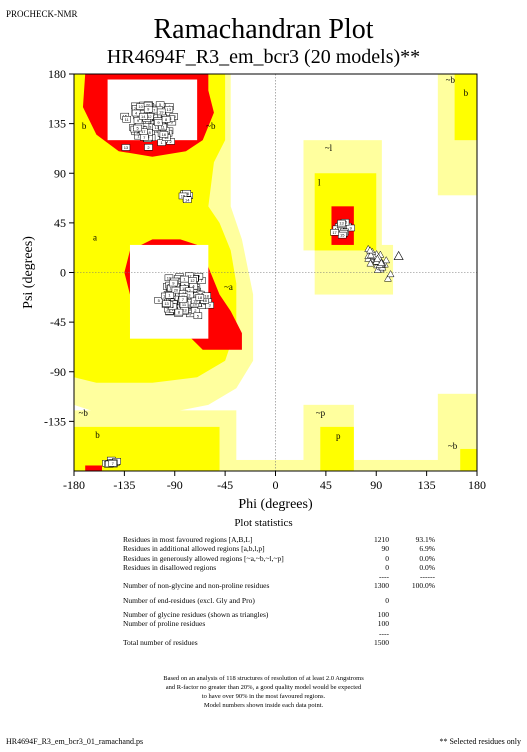  I want to click on residue-model-number: 12, so click(149, 116).